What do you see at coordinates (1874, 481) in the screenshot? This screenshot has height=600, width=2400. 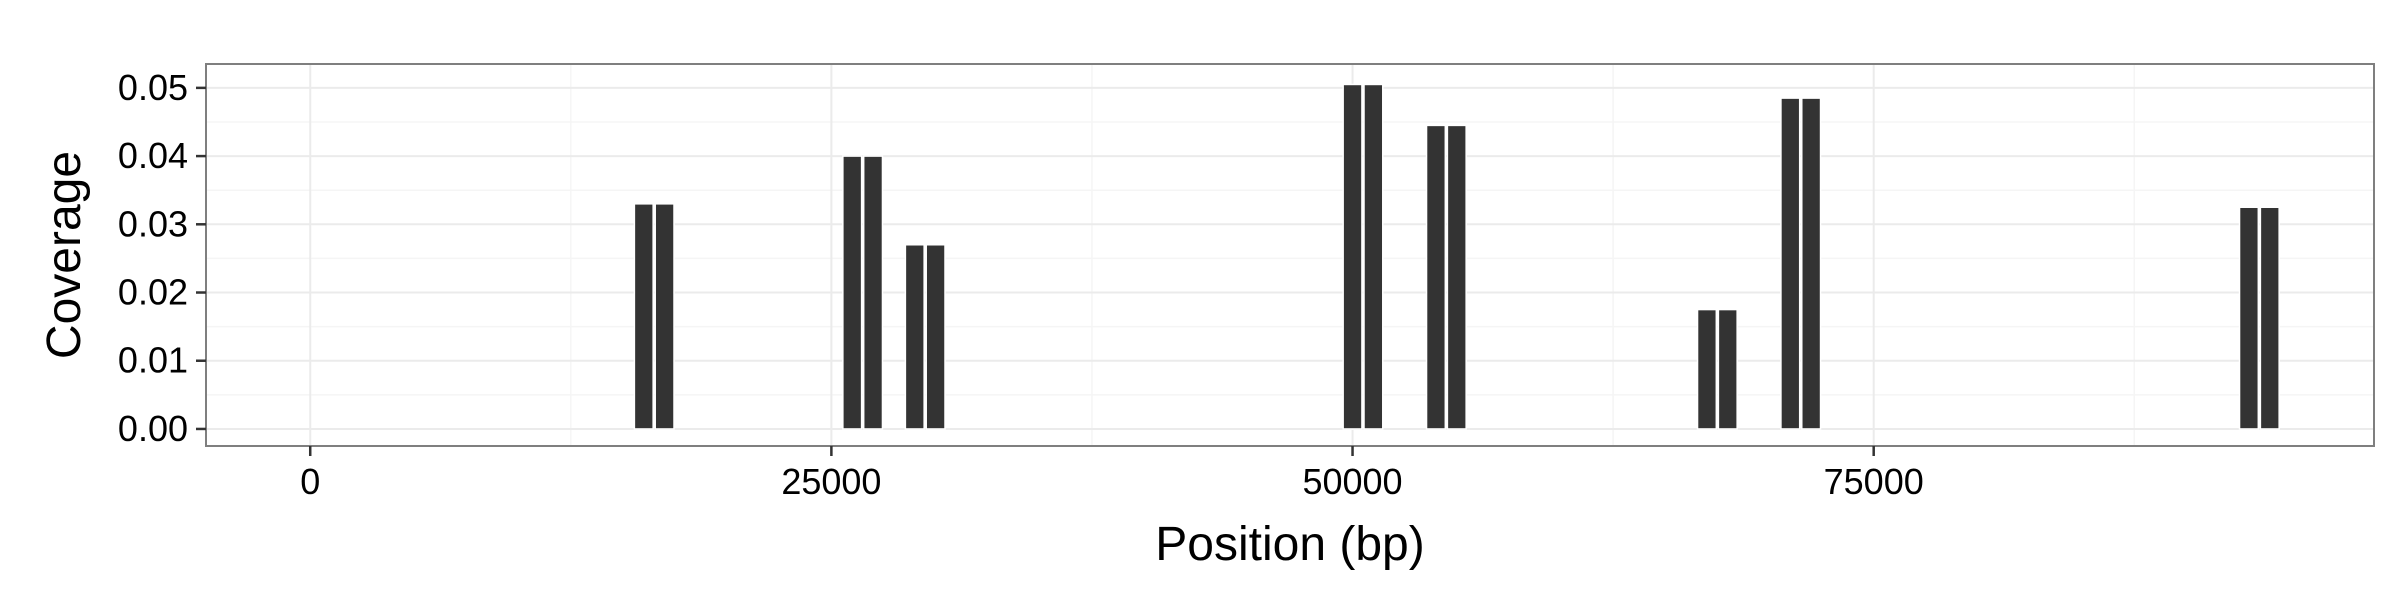 I see `x-tick-label: 75000` at bounding box center [1874, 481].